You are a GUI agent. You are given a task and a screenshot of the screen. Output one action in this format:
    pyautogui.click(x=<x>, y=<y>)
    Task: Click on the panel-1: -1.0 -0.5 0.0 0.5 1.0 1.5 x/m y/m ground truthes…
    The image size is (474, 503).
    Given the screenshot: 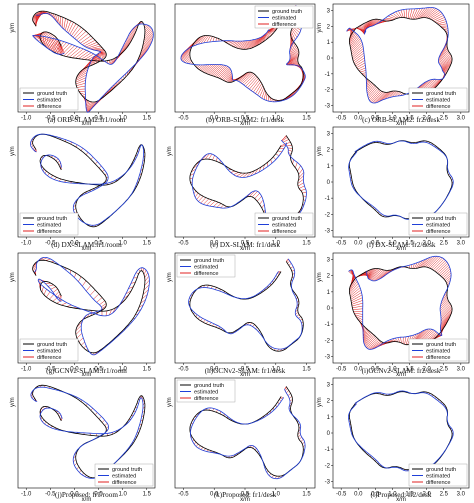 What is the action you would take?
    pyautogui.click(x=83, y=65)
    